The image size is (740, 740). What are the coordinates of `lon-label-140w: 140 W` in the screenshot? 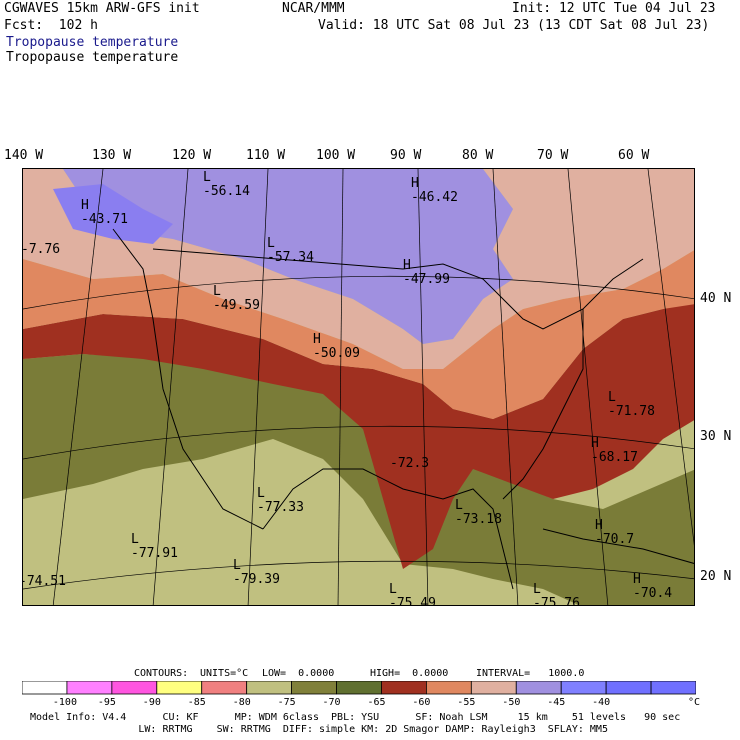 It's located at (24, 155).